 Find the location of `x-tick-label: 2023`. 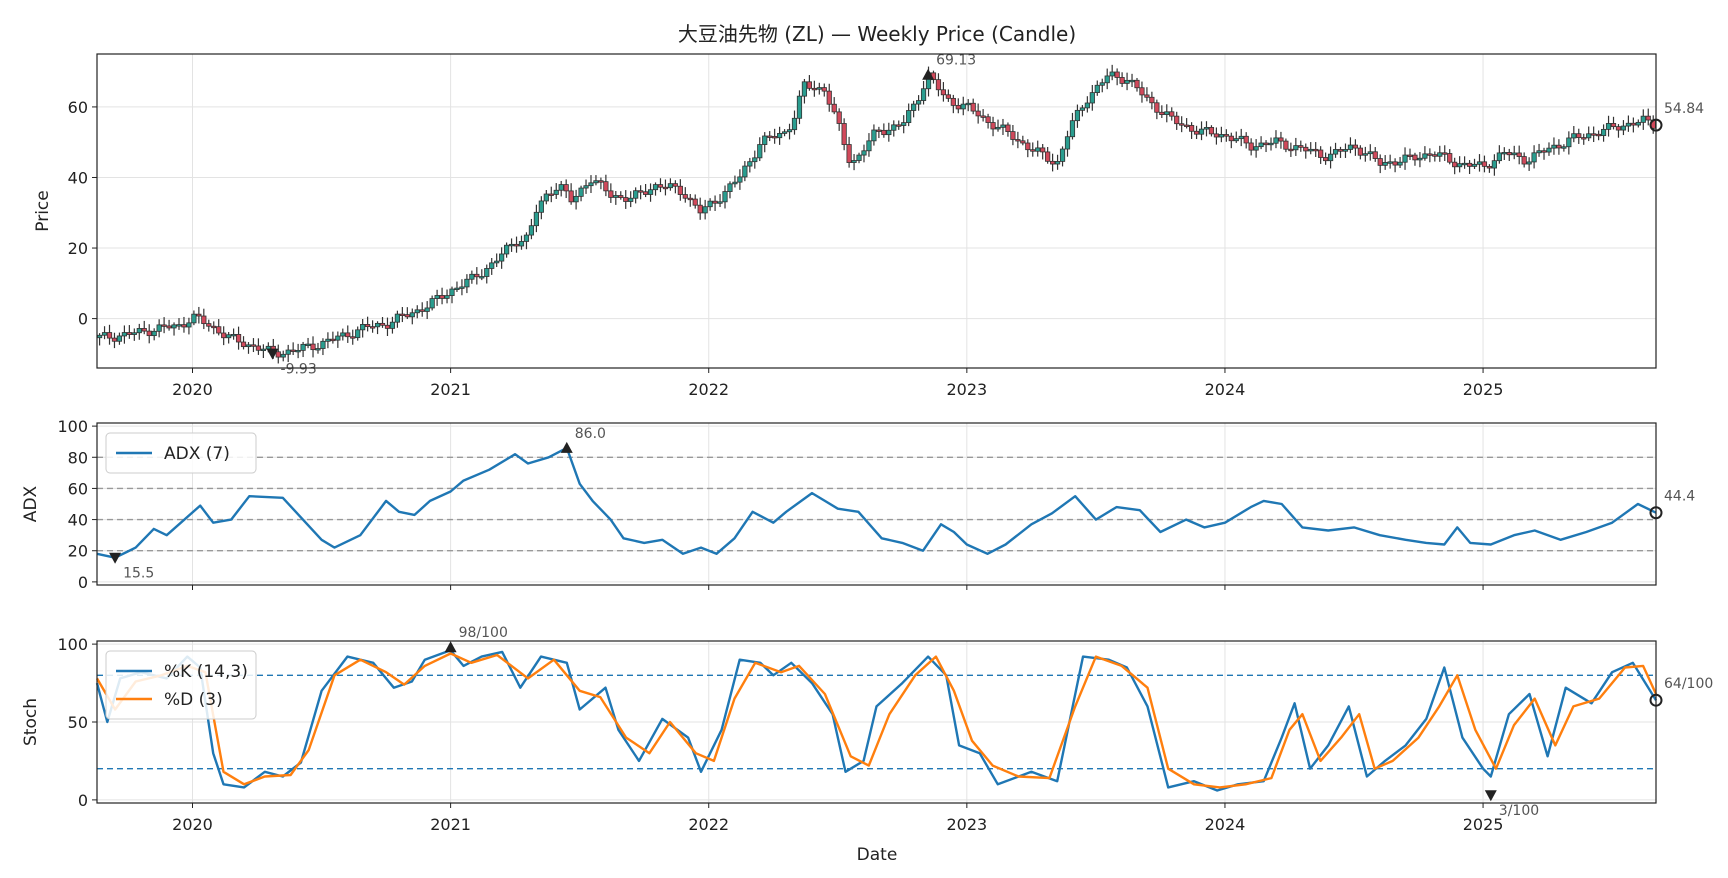

x-tick-label: 2023 is located at coordinates (966, 389).